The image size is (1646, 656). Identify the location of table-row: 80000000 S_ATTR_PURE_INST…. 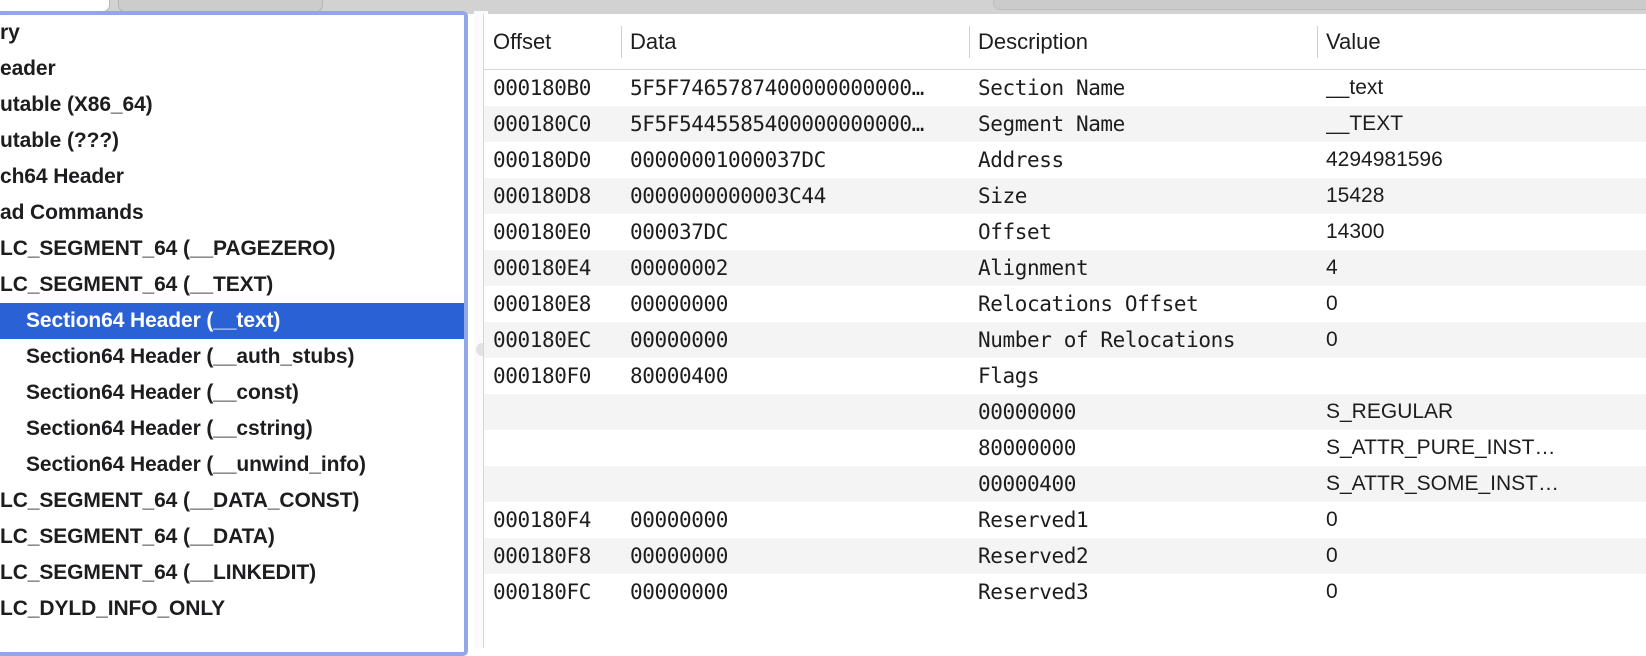
(1065, 448).